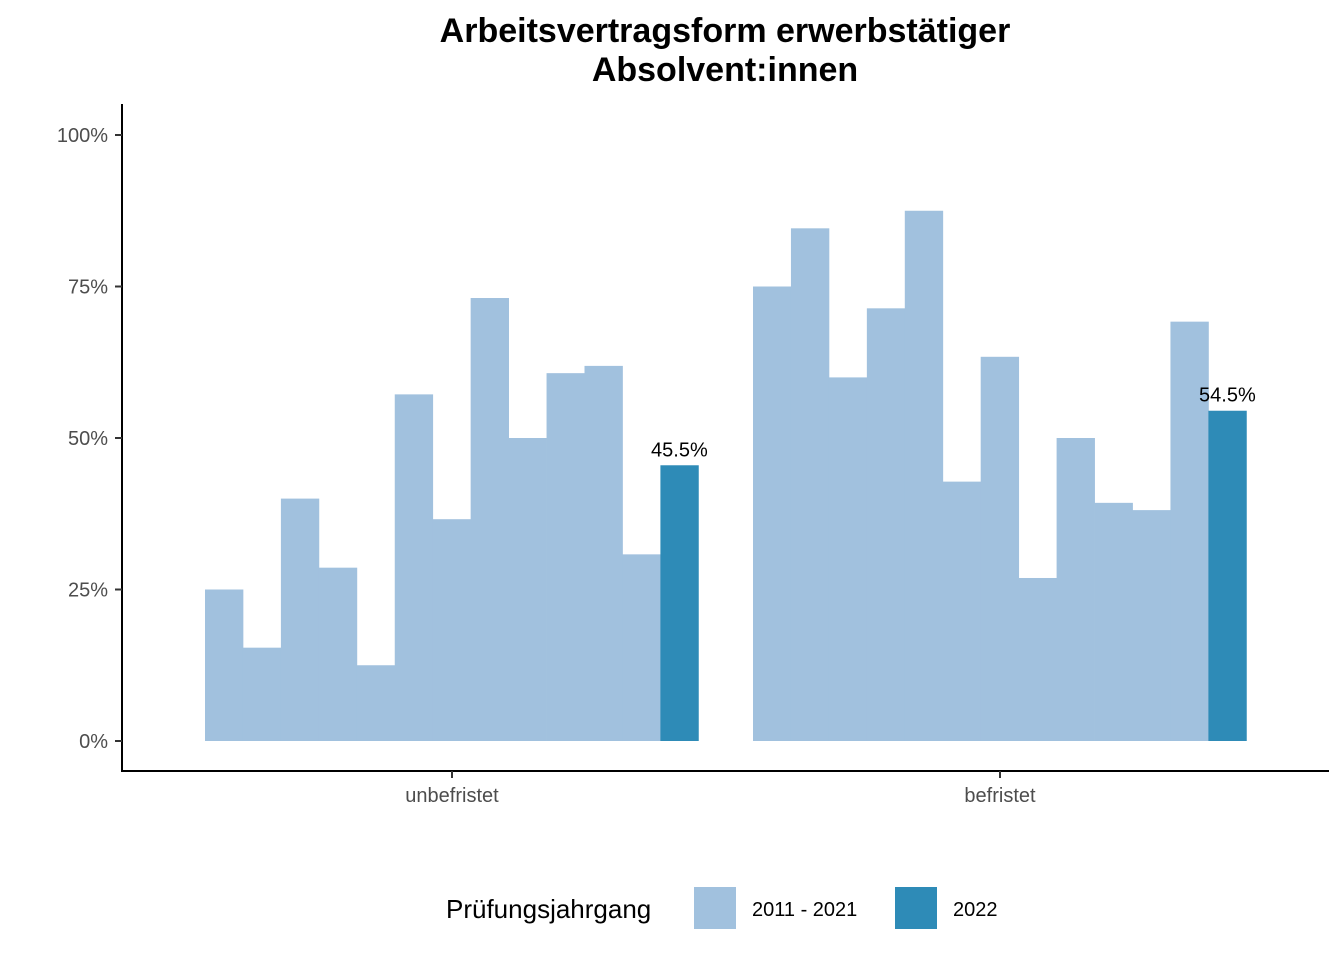  What do you see at coordinates (452, 796) in the screenshot?
I see `x-tick-label-unbefristet: unbefristet` at bounding box center [452, 796].